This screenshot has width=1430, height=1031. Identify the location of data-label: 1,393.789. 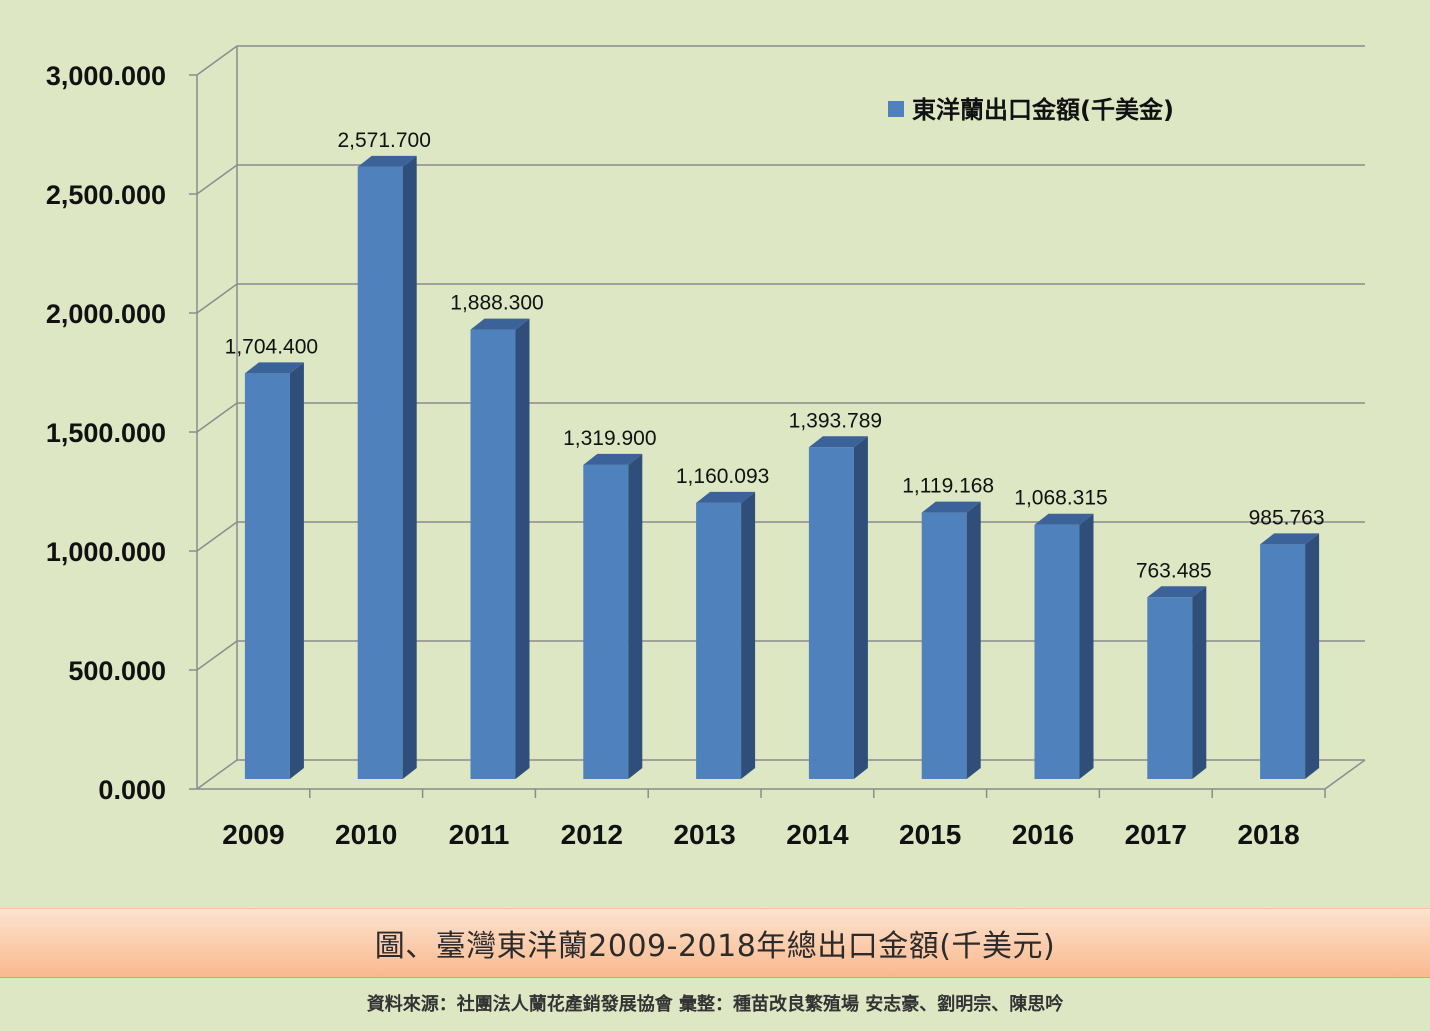
(835, 420).